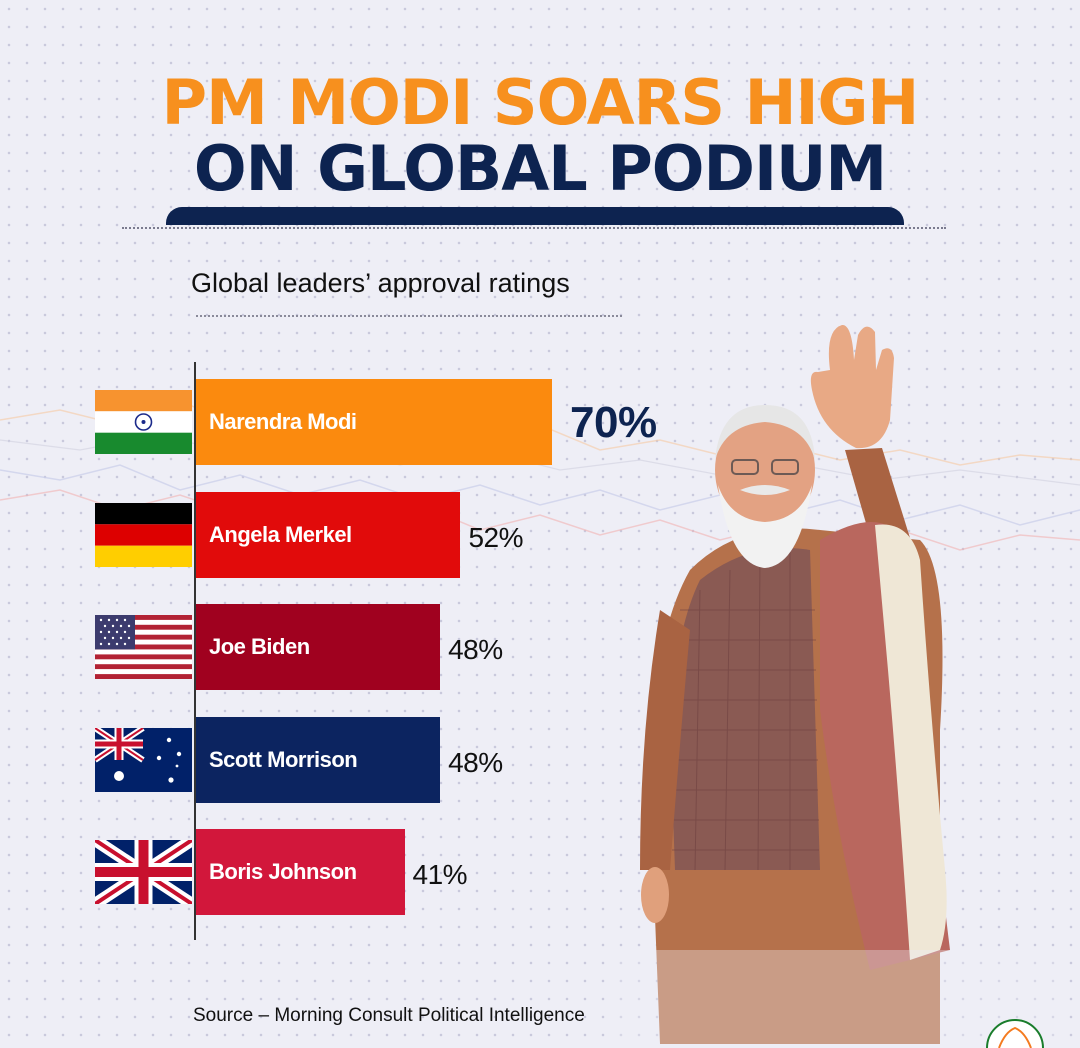 The width and height of the screenshot is (1080, 1048). Describe the element at coordinates (283, 421) in the screenshot. I see `bar-label-narendra-modi: Narendra Modi` at that location.